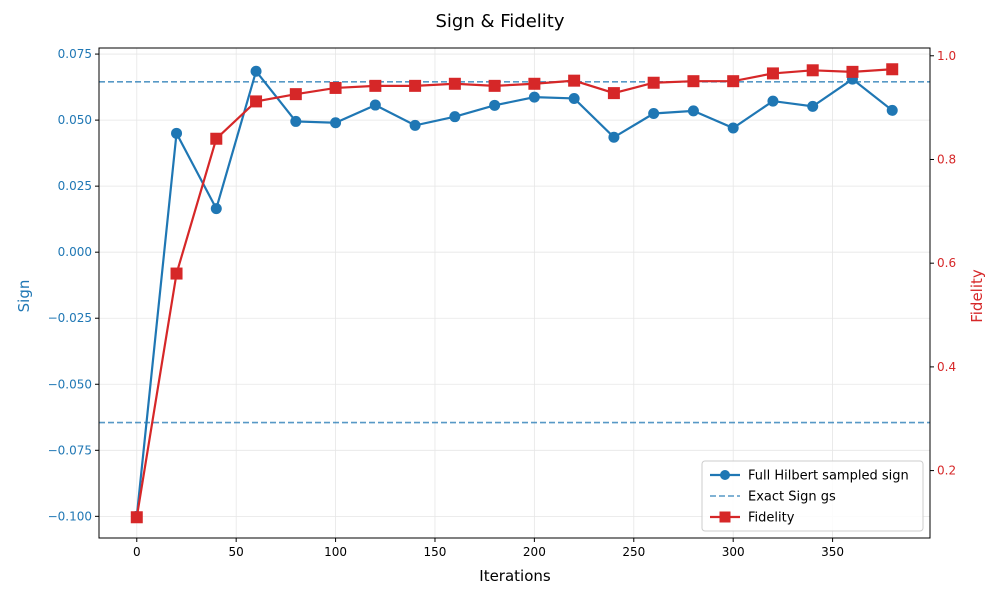 The width and height of the screenshot is (1000, 600). What do you see at coordinates (75, 54) in the screenshot?
I see `y-left-tick-label: 0.075` at bounding box center [75, 54].